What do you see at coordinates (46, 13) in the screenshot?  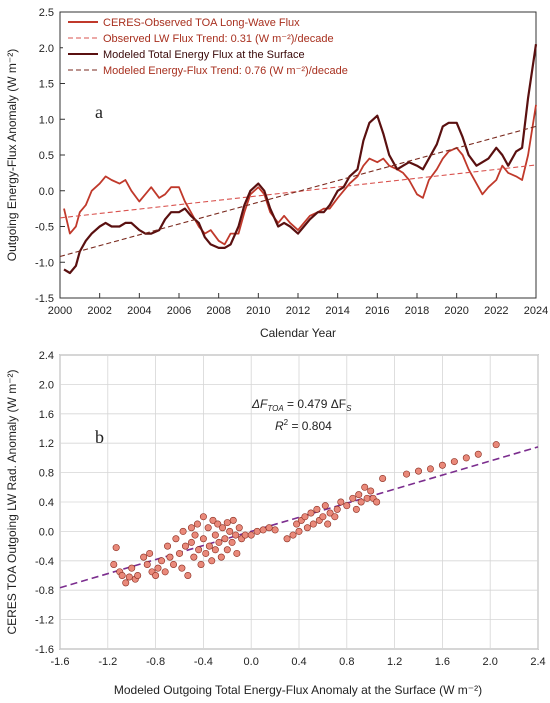 I see `y-tick-label: 2.5` at bounding box center [46, 13].